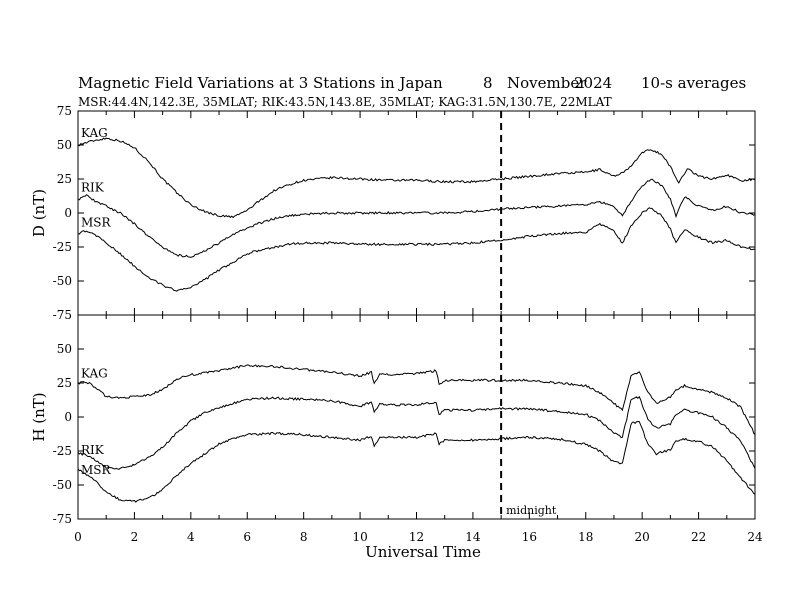  I want to click on d-ytick-label: 50, so click(64, 145).